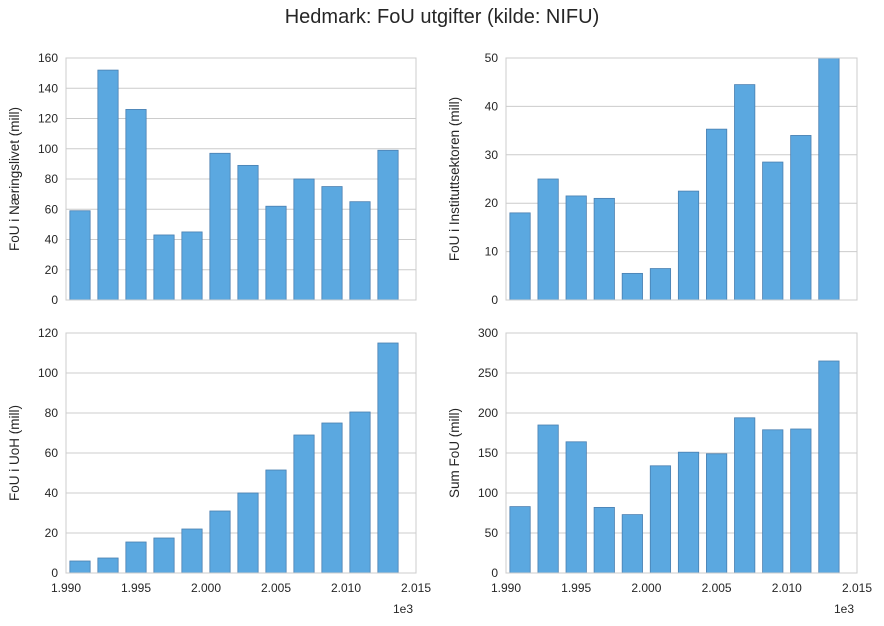 The width and height of the screenshot is (884, 626). I want to click on y-axis-label: FoU i UoH (mill), so click(14, 453).